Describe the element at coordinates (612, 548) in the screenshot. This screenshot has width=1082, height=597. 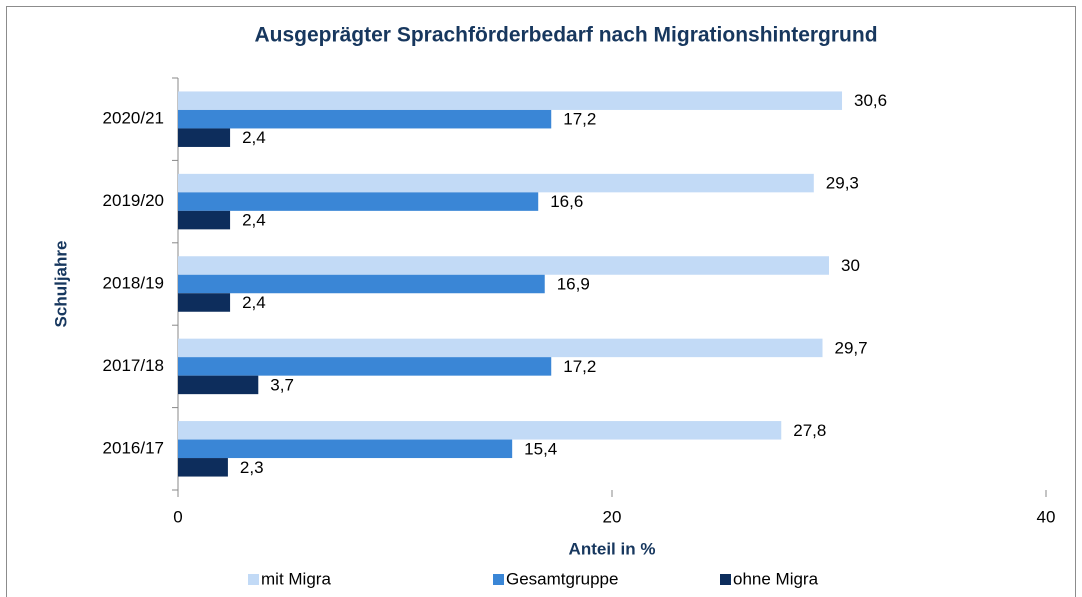
I see `x-axis-label: Anteil in %` at that location.